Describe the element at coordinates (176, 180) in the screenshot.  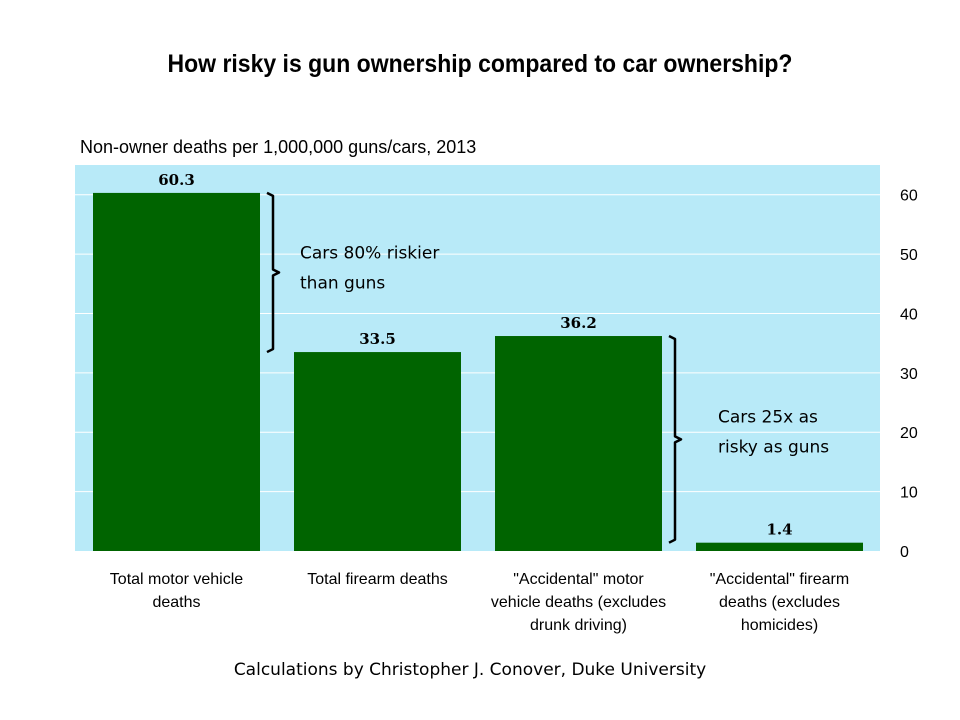
I see `data-label: 60.3` at that location.